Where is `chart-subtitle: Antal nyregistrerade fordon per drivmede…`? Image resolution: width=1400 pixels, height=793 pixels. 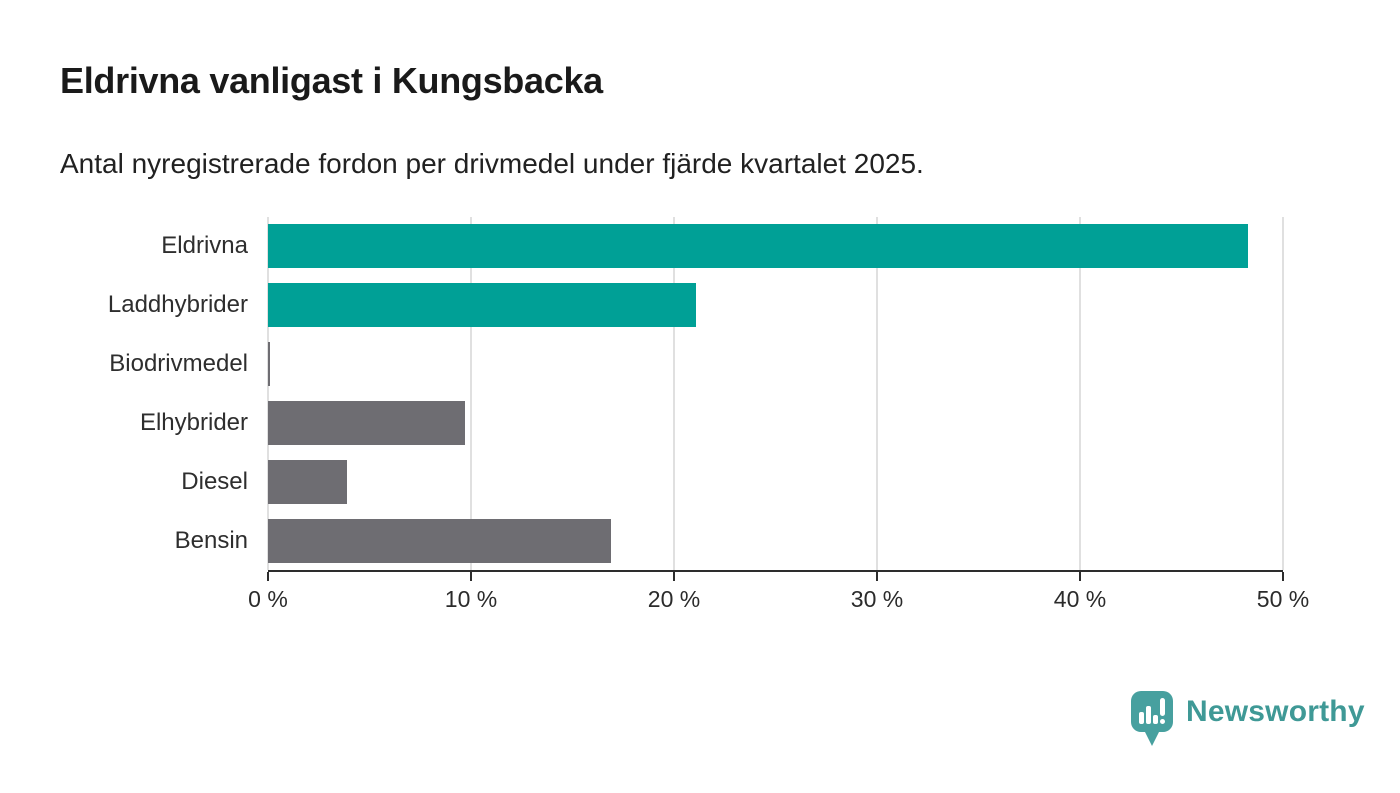
chart-subtitle: Antal nyregistrerade fordon per drivmede… is located at coordinates (492, 163).